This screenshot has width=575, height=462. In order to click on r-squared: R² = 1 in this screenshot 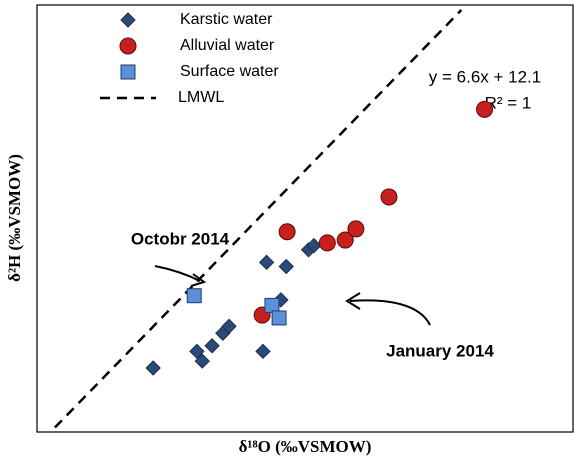, I will do `click(508, 102)`.